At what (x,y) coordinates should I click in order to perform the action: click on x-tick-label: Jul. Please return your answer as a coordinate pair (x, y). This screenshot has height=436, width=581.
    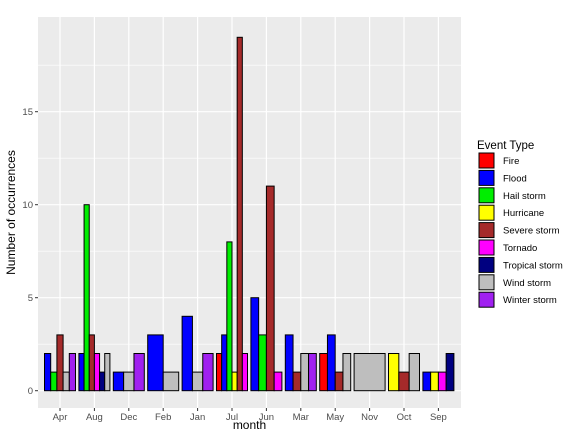
    Looking at the image, I should click on (232, 417).